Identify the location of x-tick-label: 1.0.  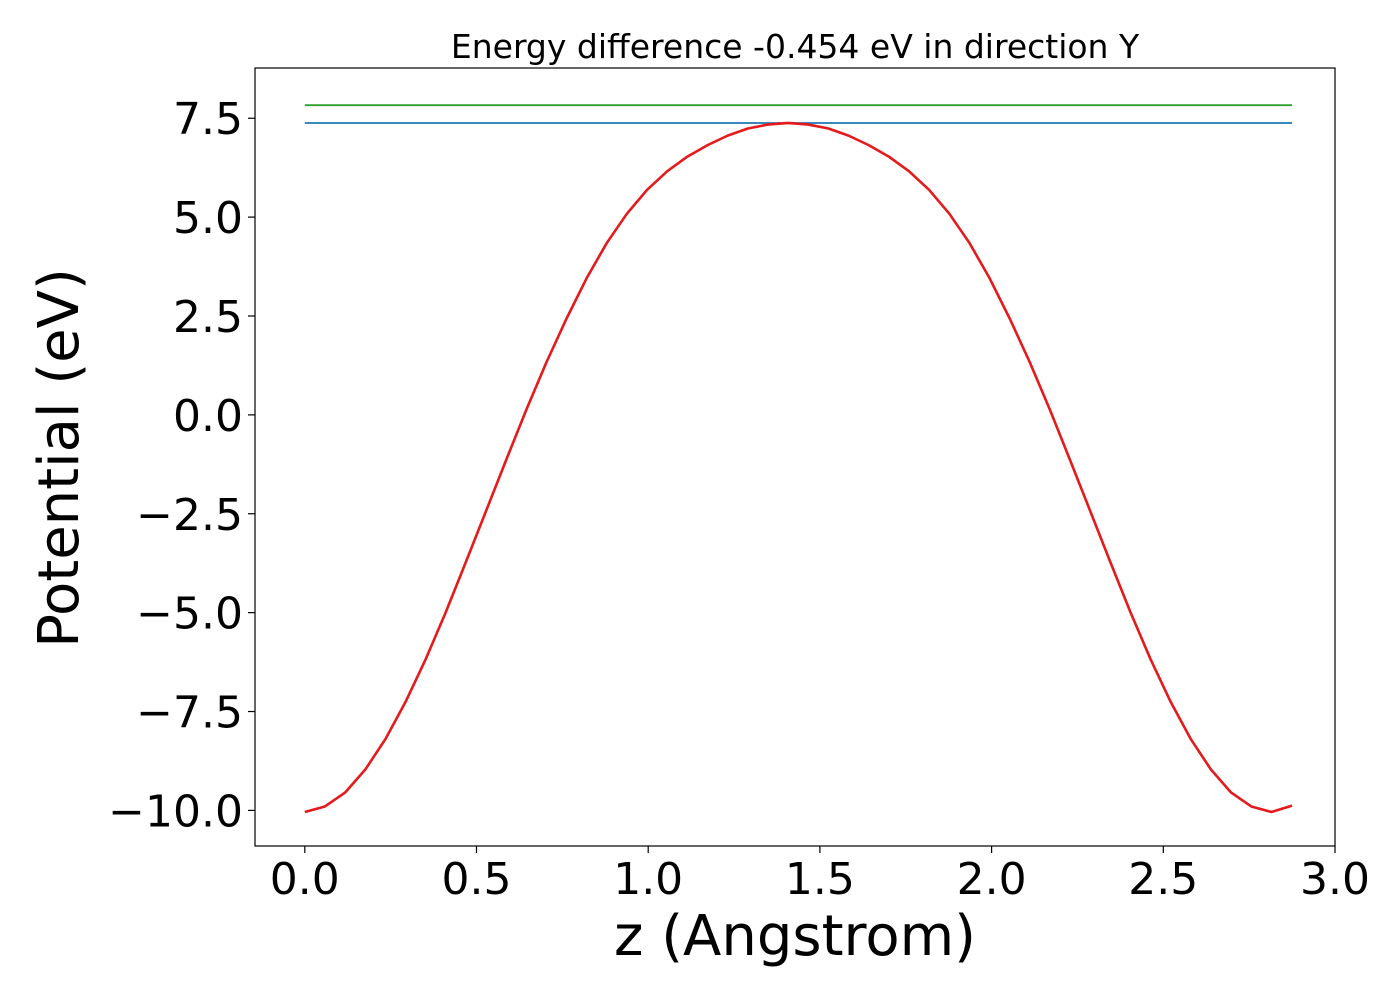
(648, 879).